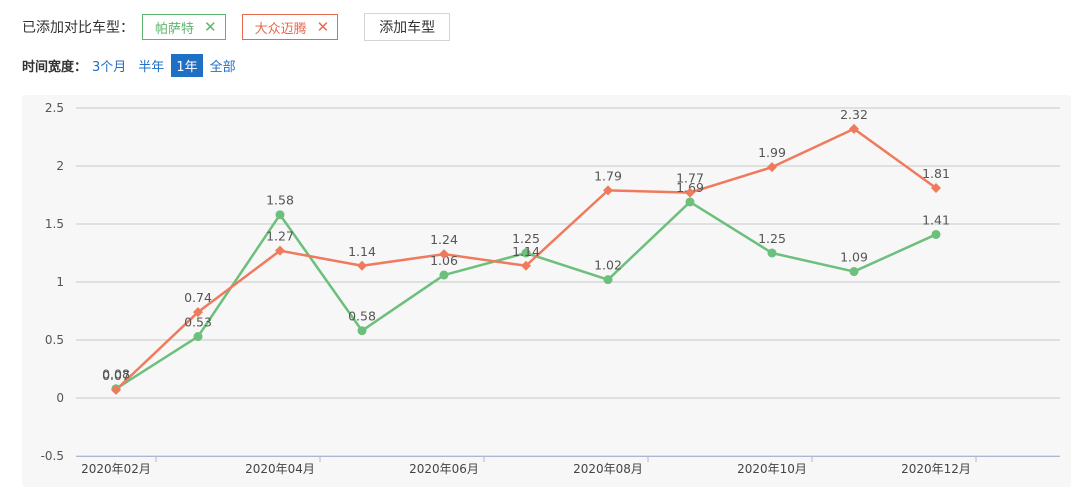  What do you see at coordinates (854, 114) in the screenshot?
I see `data-label-magotan: 2.32` at bounding box center [854, 114].